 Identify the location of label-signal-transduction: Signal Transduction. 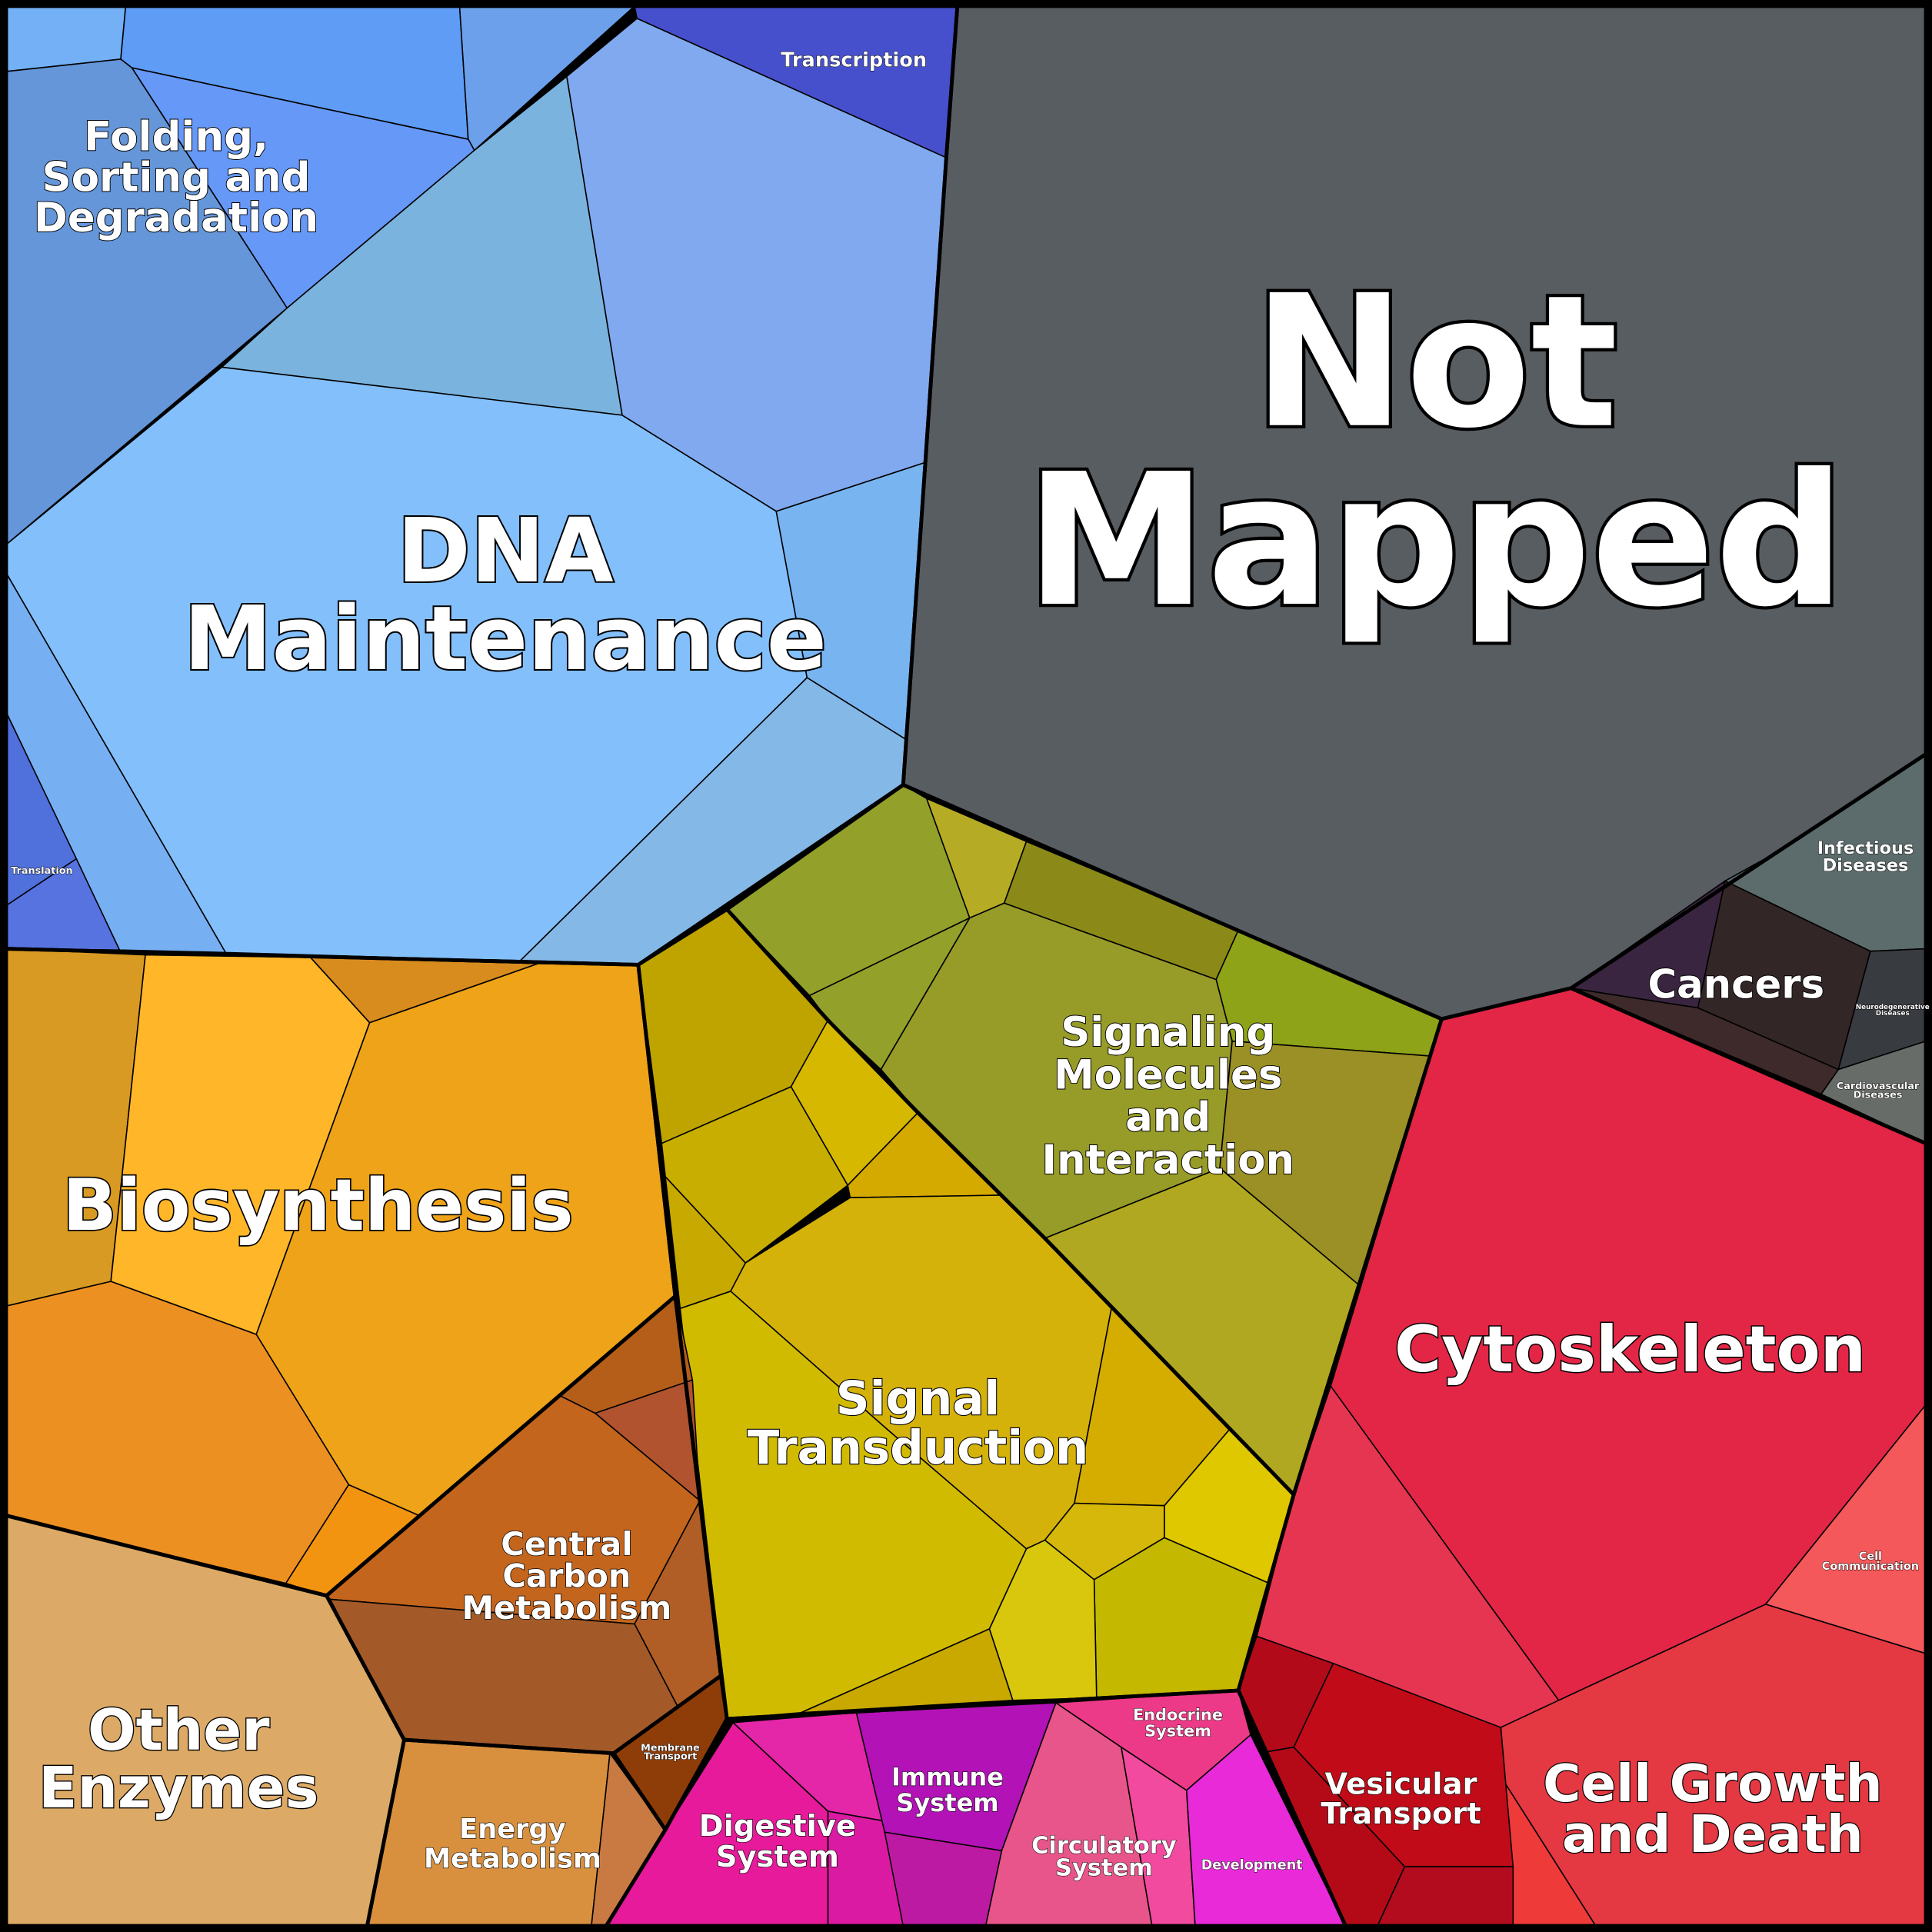
(918, 1423).